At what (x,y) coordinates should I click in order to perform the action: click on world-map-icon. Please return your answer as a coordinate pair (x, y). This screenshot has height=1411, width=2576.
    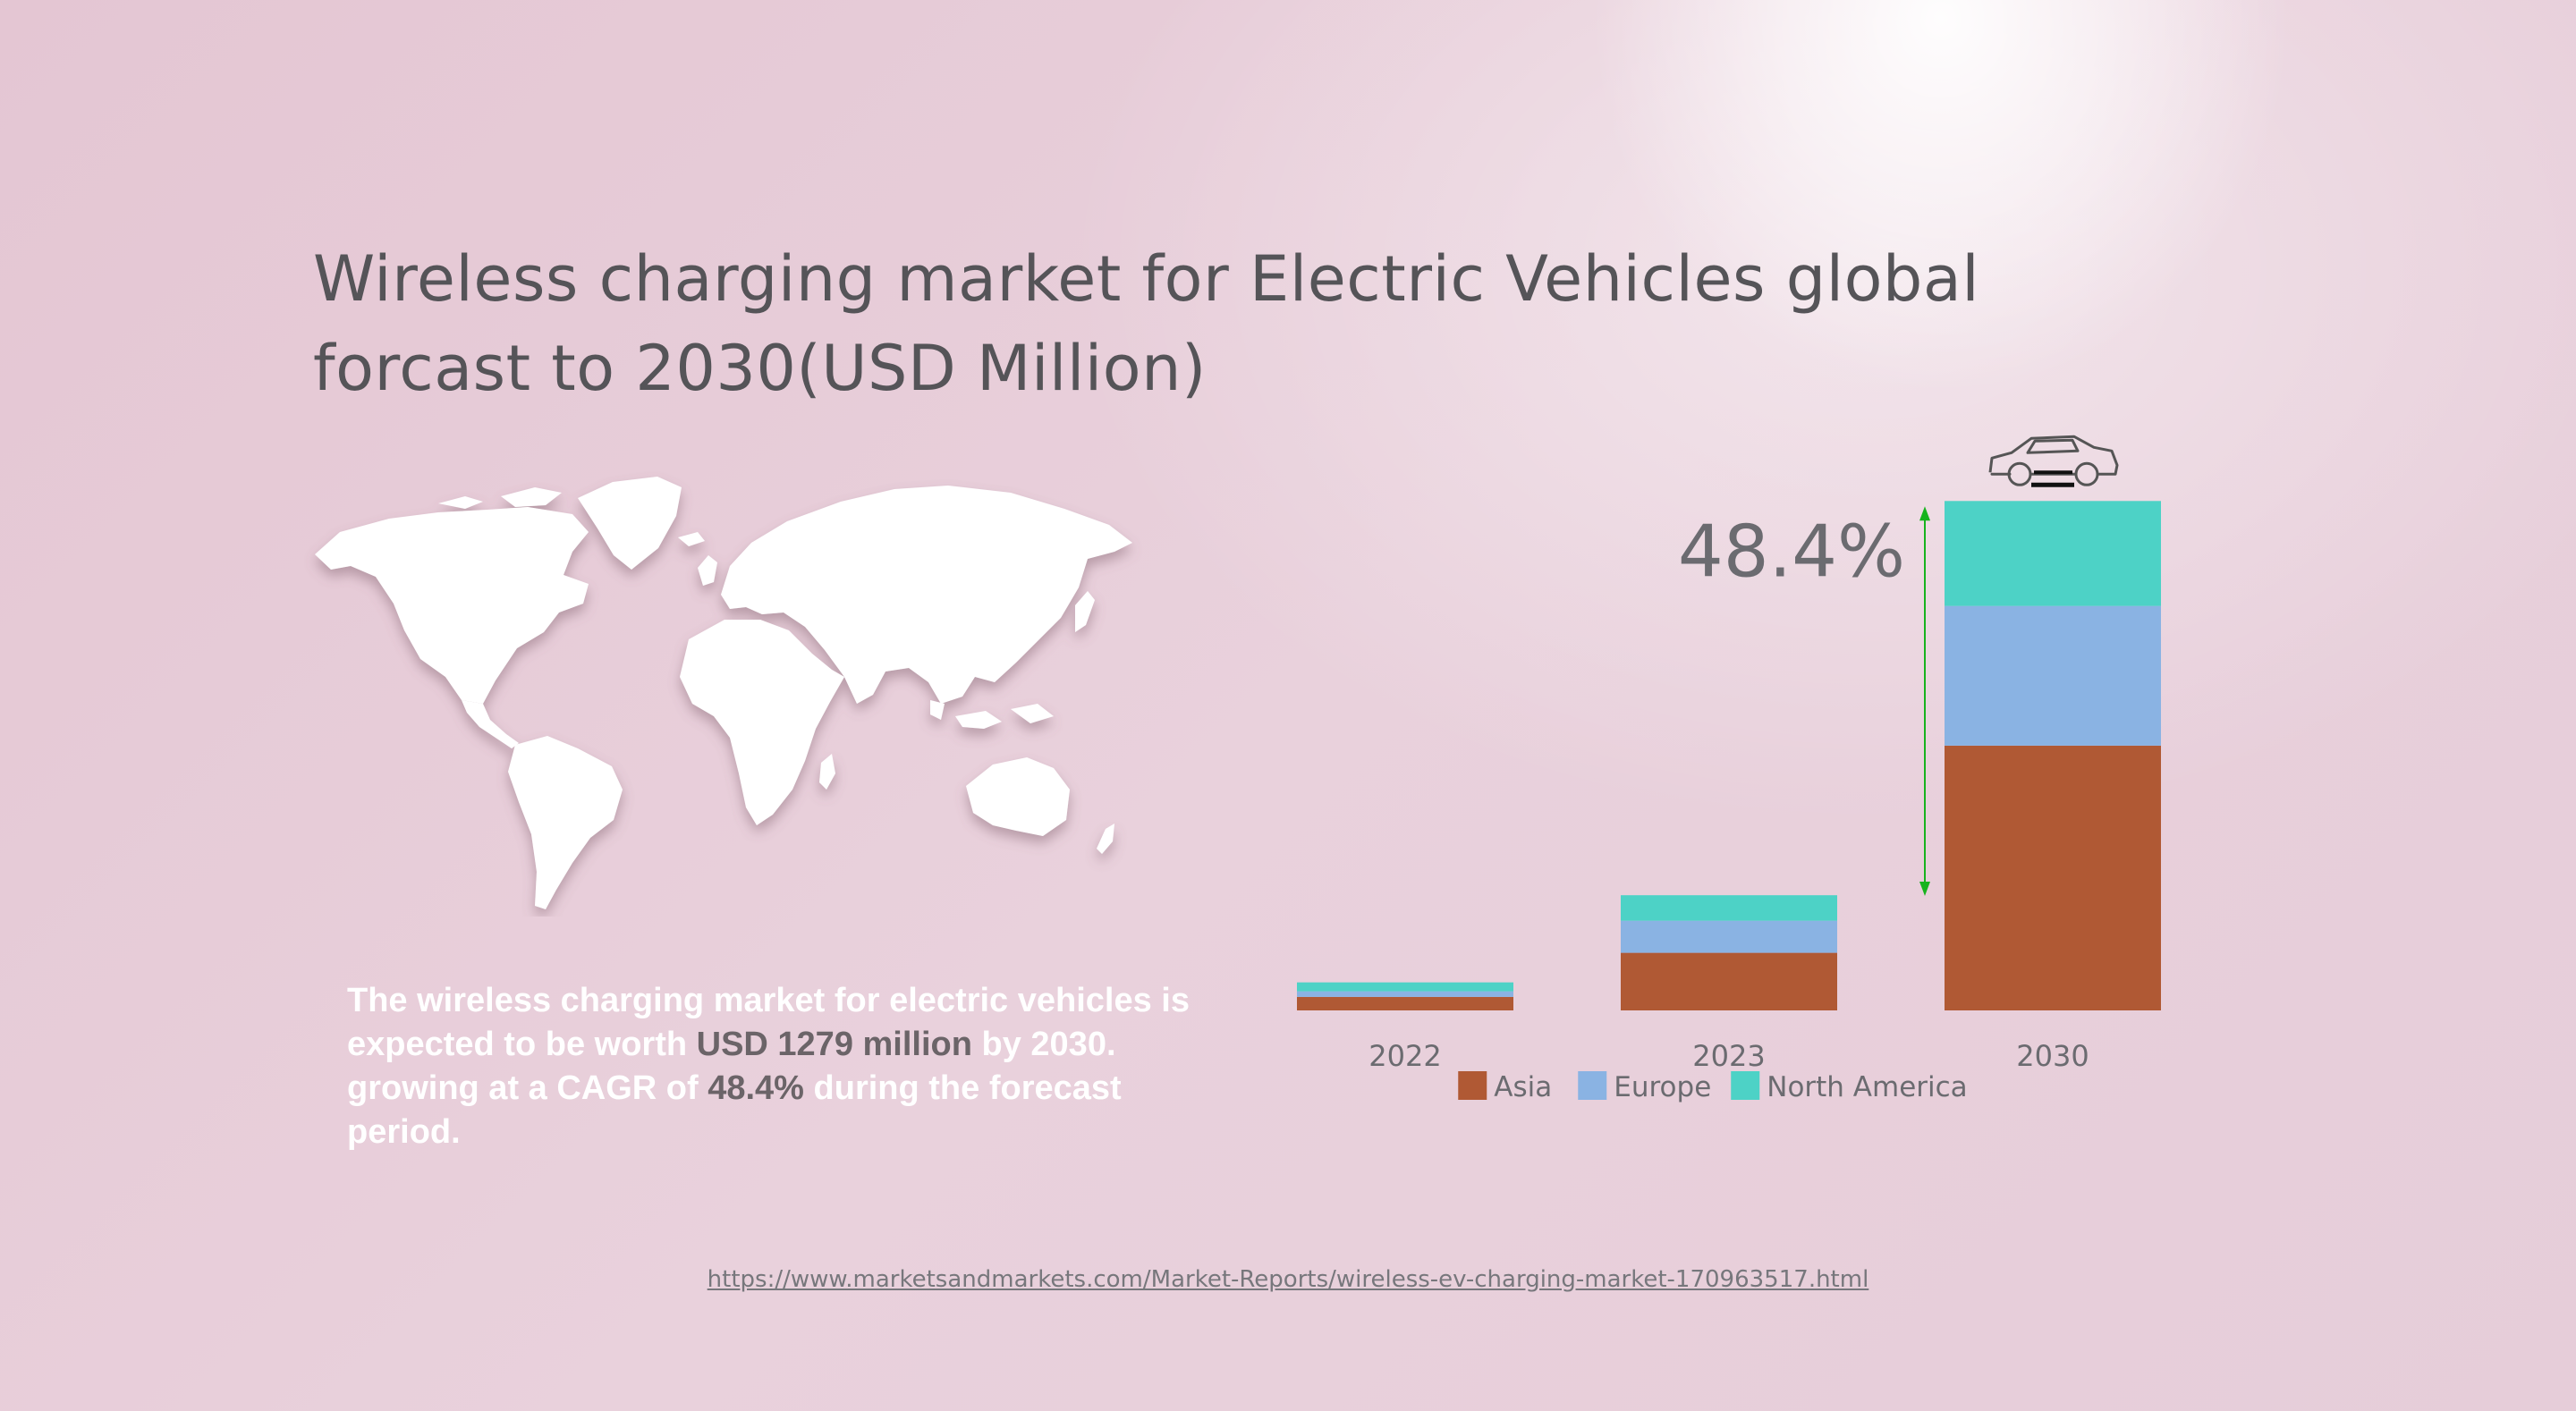
    Looking at the image, I should click on (723, 693).